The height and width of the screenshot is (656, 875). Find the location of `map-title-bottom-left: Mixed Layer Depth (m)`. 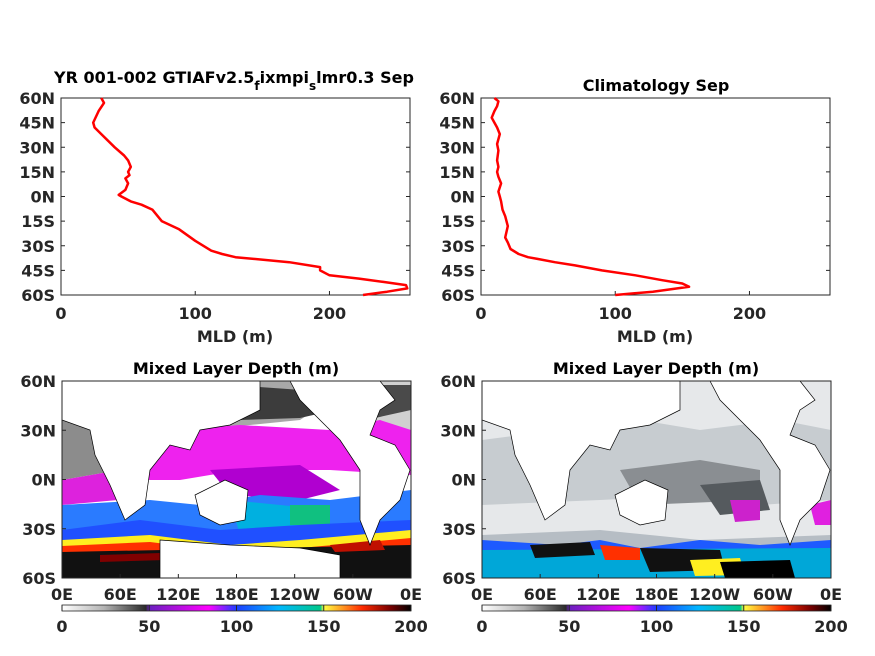

map-title-bottom-left: Mixed Layer Depth (m) is located at coordinates (236, 368).